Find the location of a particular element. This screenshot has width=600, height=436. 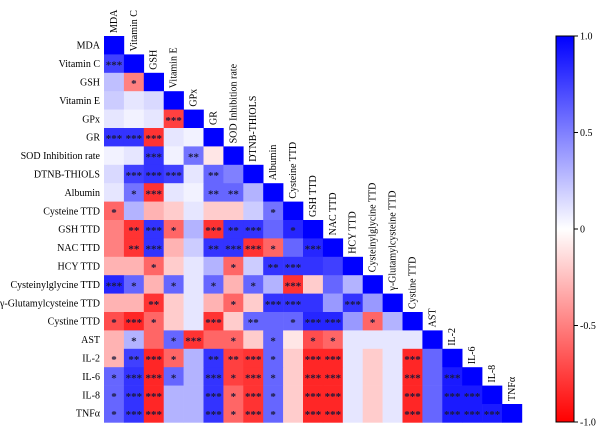

cell-tnfalpha-tnfalpha is located at coordinates (512, 413).